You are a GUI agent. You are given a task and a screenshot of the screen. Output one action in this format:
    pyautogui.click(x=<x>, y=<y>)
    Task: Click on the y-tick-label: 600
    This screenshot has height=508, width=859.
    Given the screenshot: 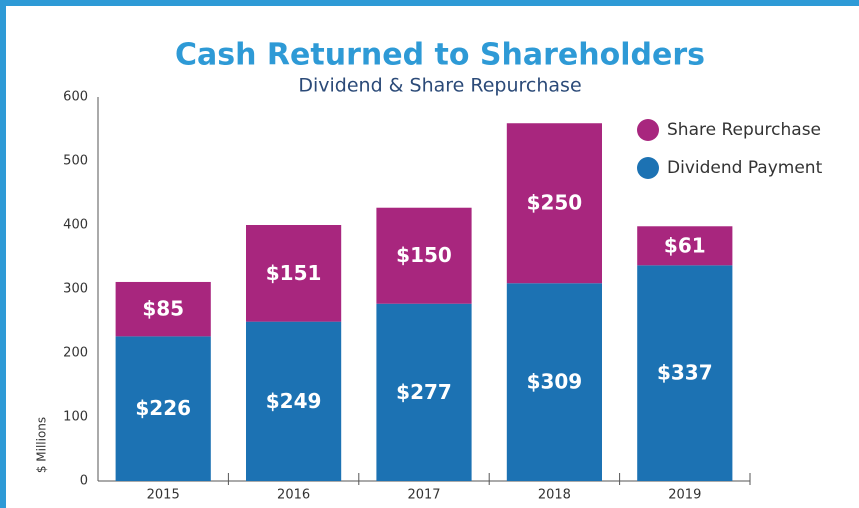 What is the action you would take?
    pyautogui.click(x=75, y=97)
    